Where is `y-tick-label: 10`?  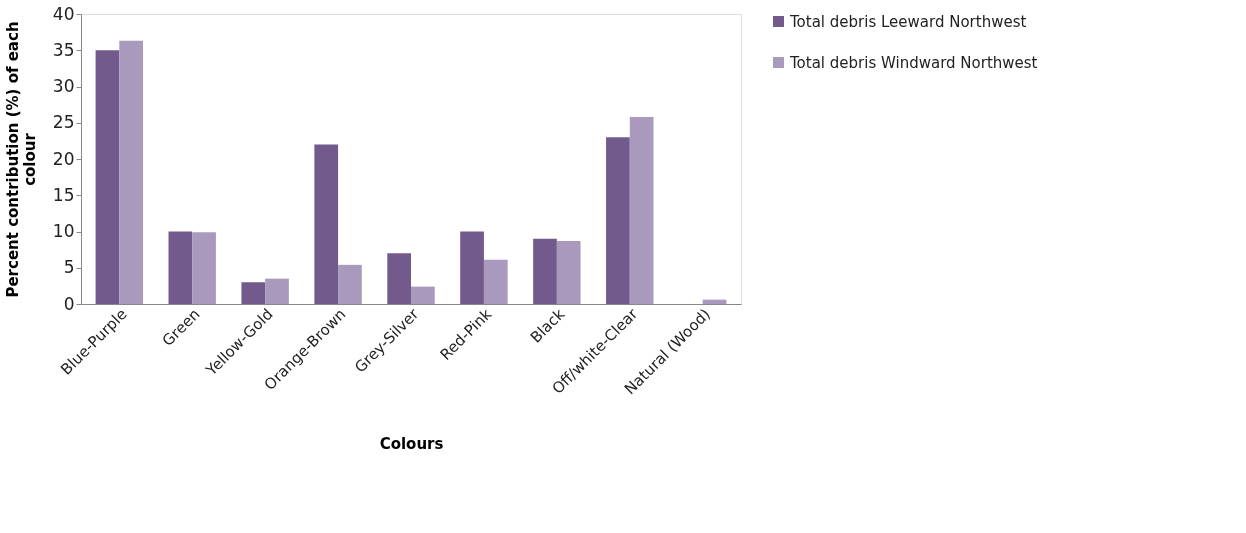 y-tick-label: 10 is located at coordinates (63, 231).